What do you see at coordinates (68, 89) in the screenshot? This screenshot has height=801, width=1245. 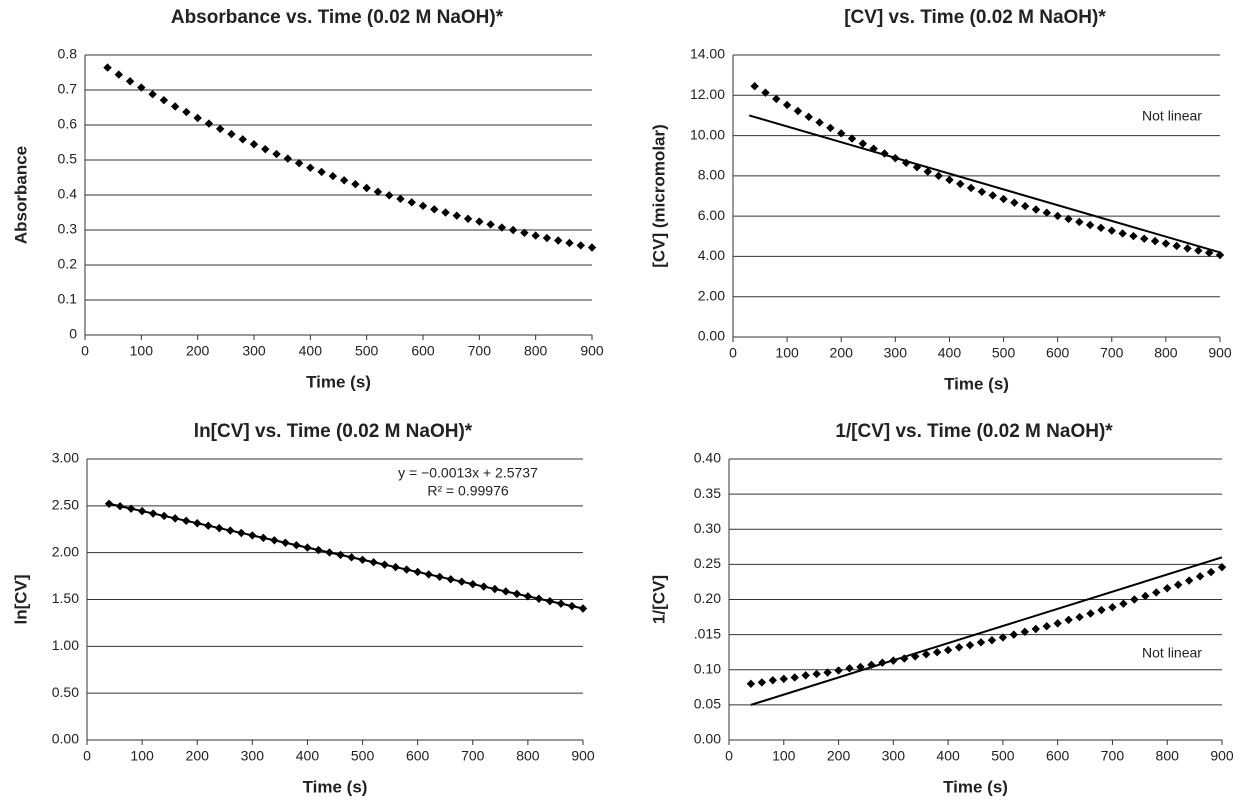 I see `y-tick-label: 0.7` at bounding box center [68, 89].